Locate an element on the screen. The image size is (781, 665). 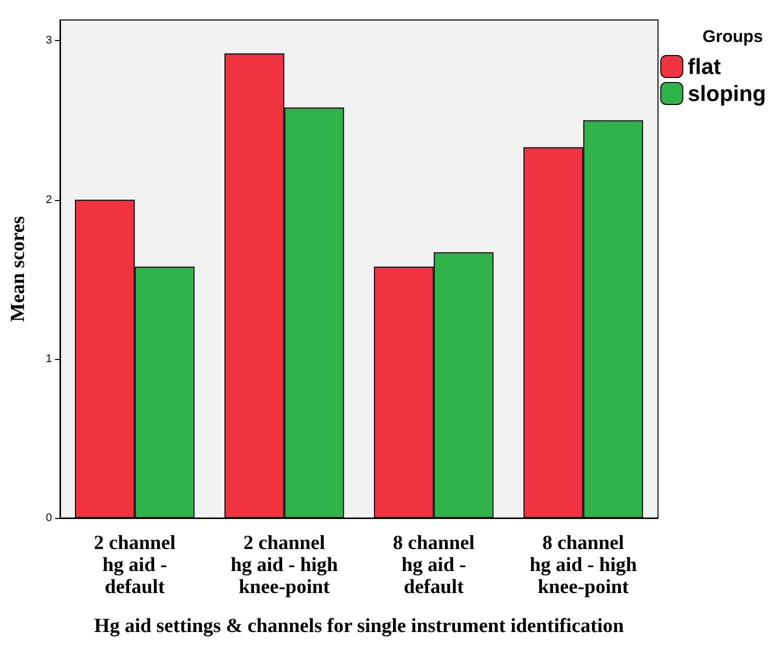
legend-title: Groups is located at coordinates (733, 36).